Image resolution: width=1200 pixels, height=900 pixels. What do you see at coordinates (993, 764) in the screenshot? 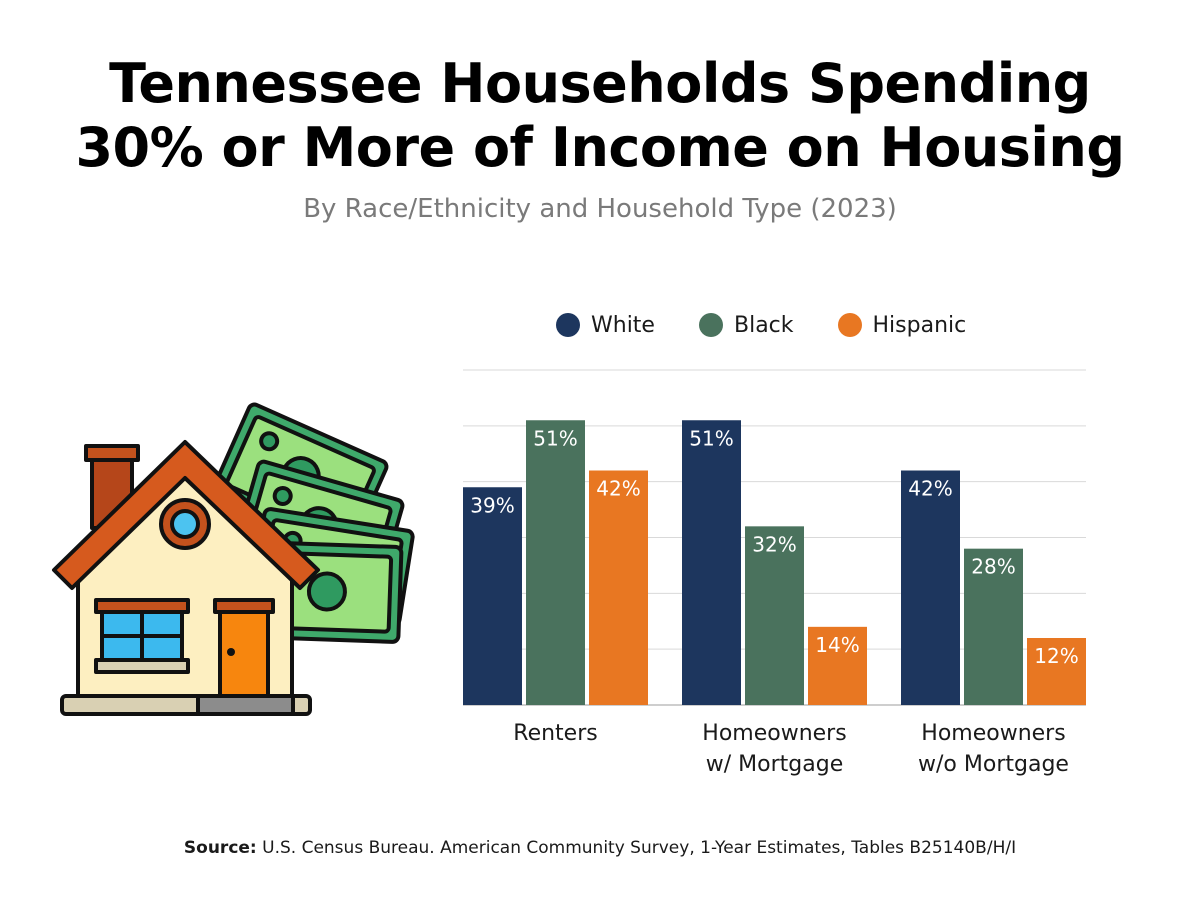
I see `category-label: w/o Mortgage` at bounding box center [993, 764].